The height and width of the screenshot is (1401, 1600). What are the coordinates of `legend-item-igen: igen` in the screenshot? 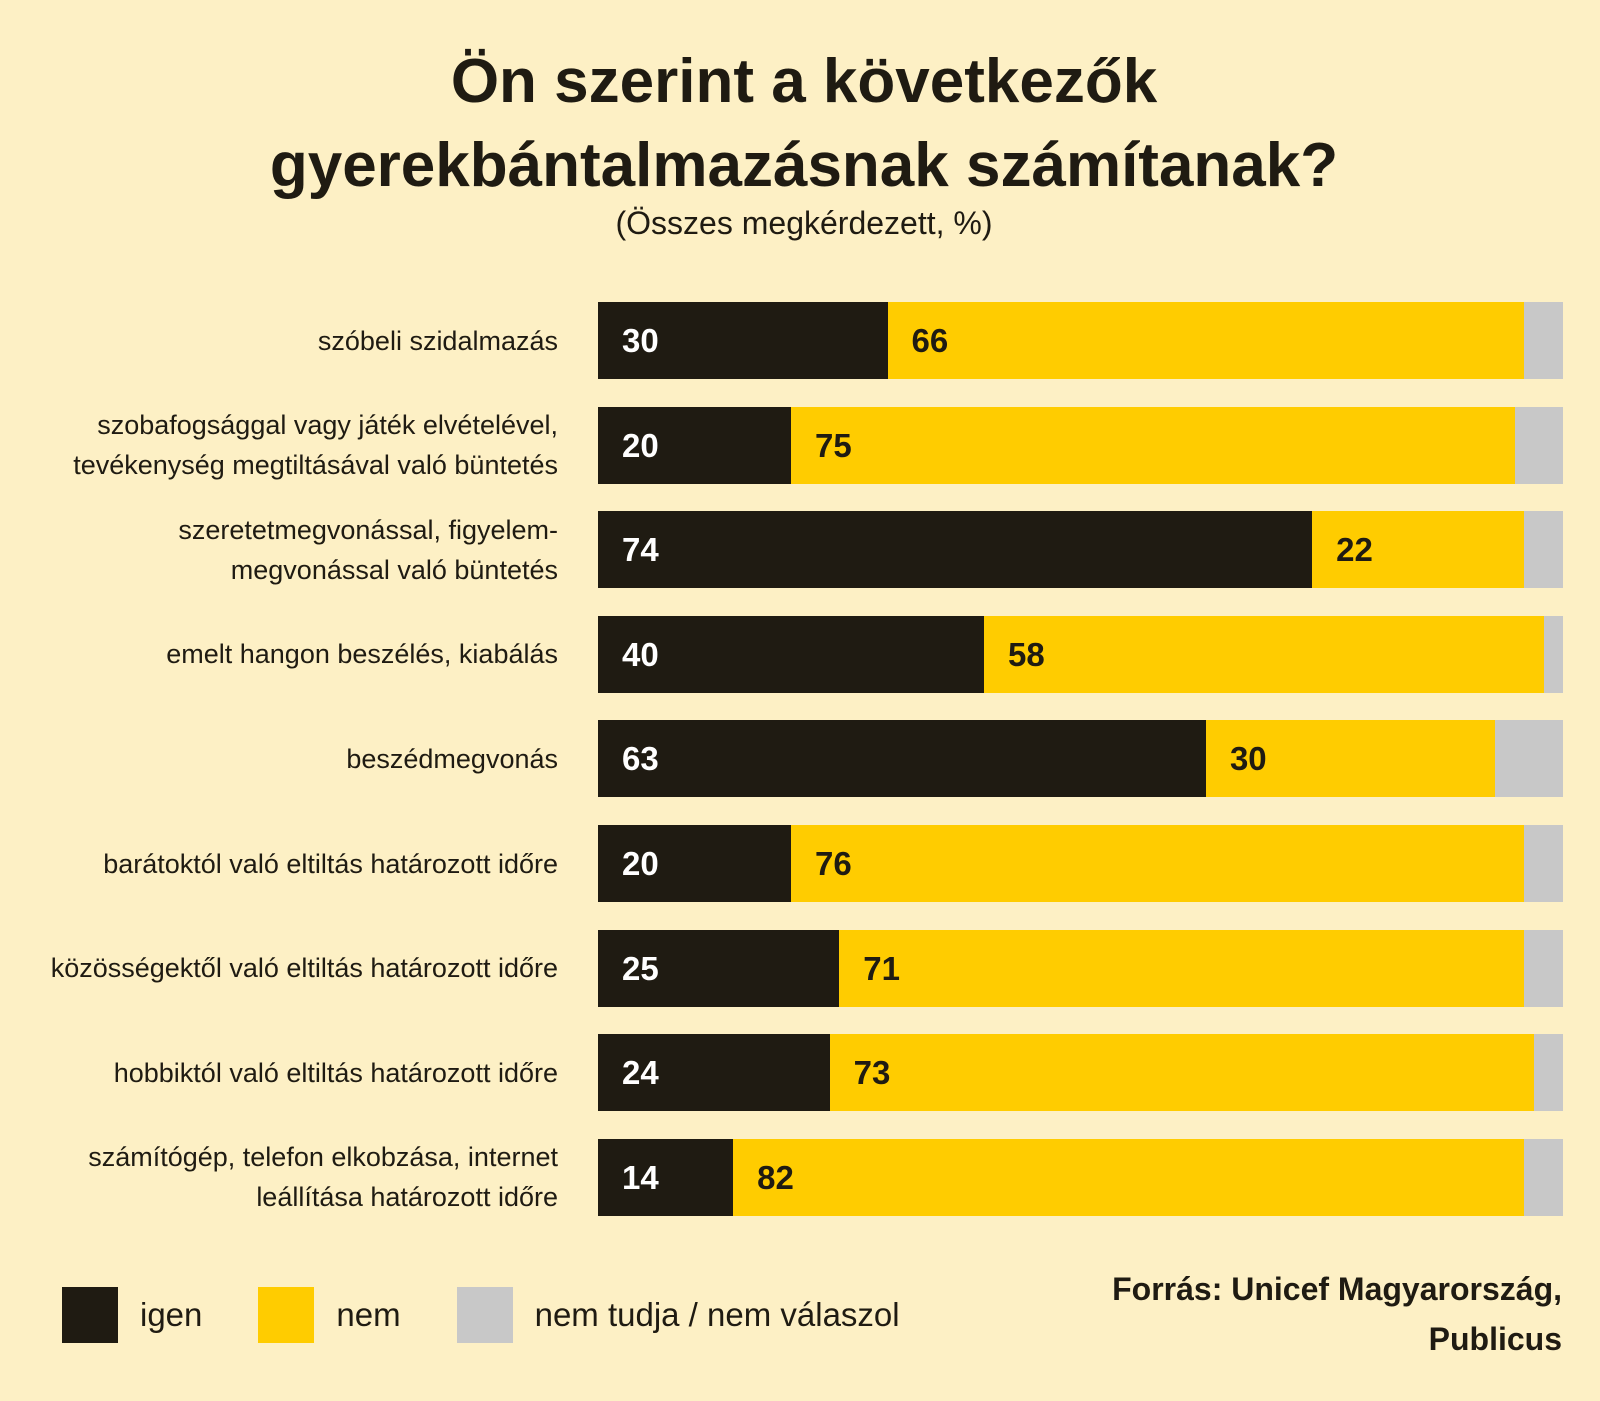 It's located at (132, 1315).